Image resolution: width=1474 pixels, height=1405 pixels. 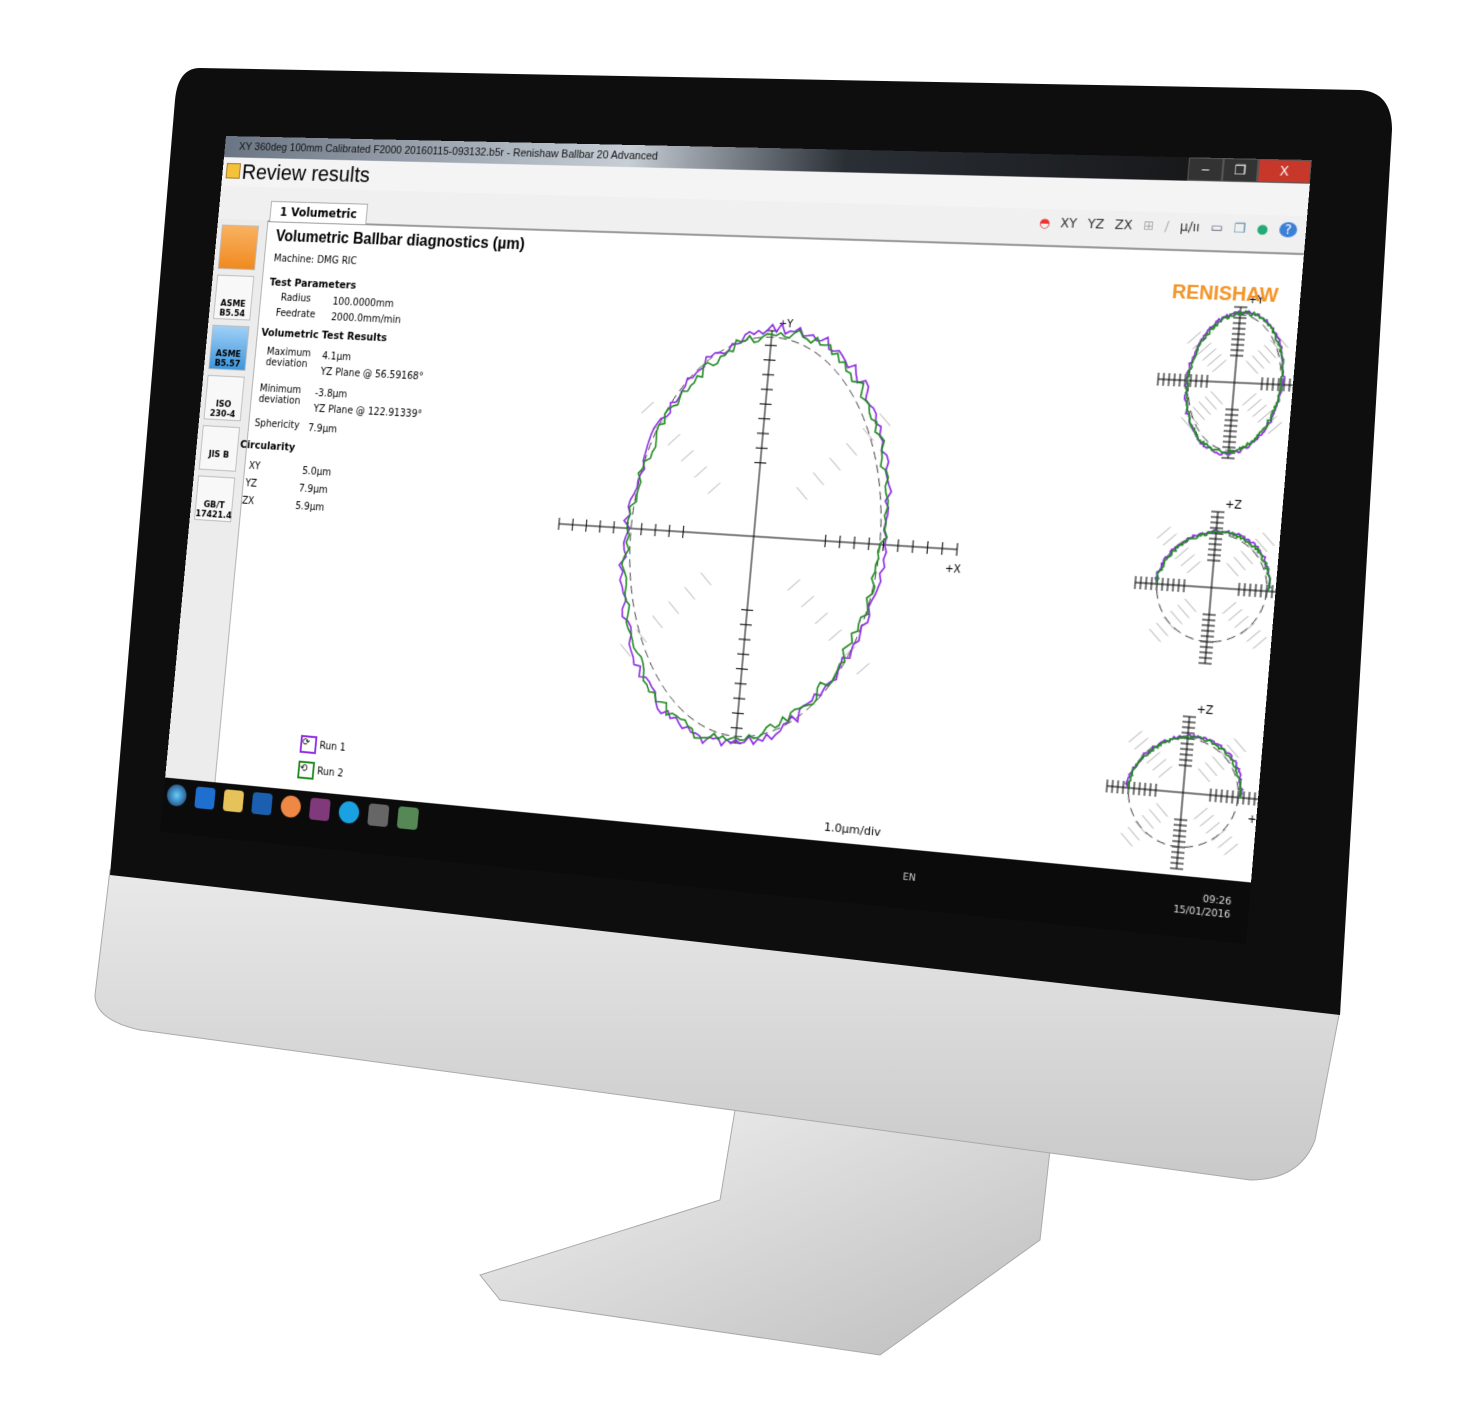 I want to click on plane-yz-button: YZ, so click(x=1095, y=224).